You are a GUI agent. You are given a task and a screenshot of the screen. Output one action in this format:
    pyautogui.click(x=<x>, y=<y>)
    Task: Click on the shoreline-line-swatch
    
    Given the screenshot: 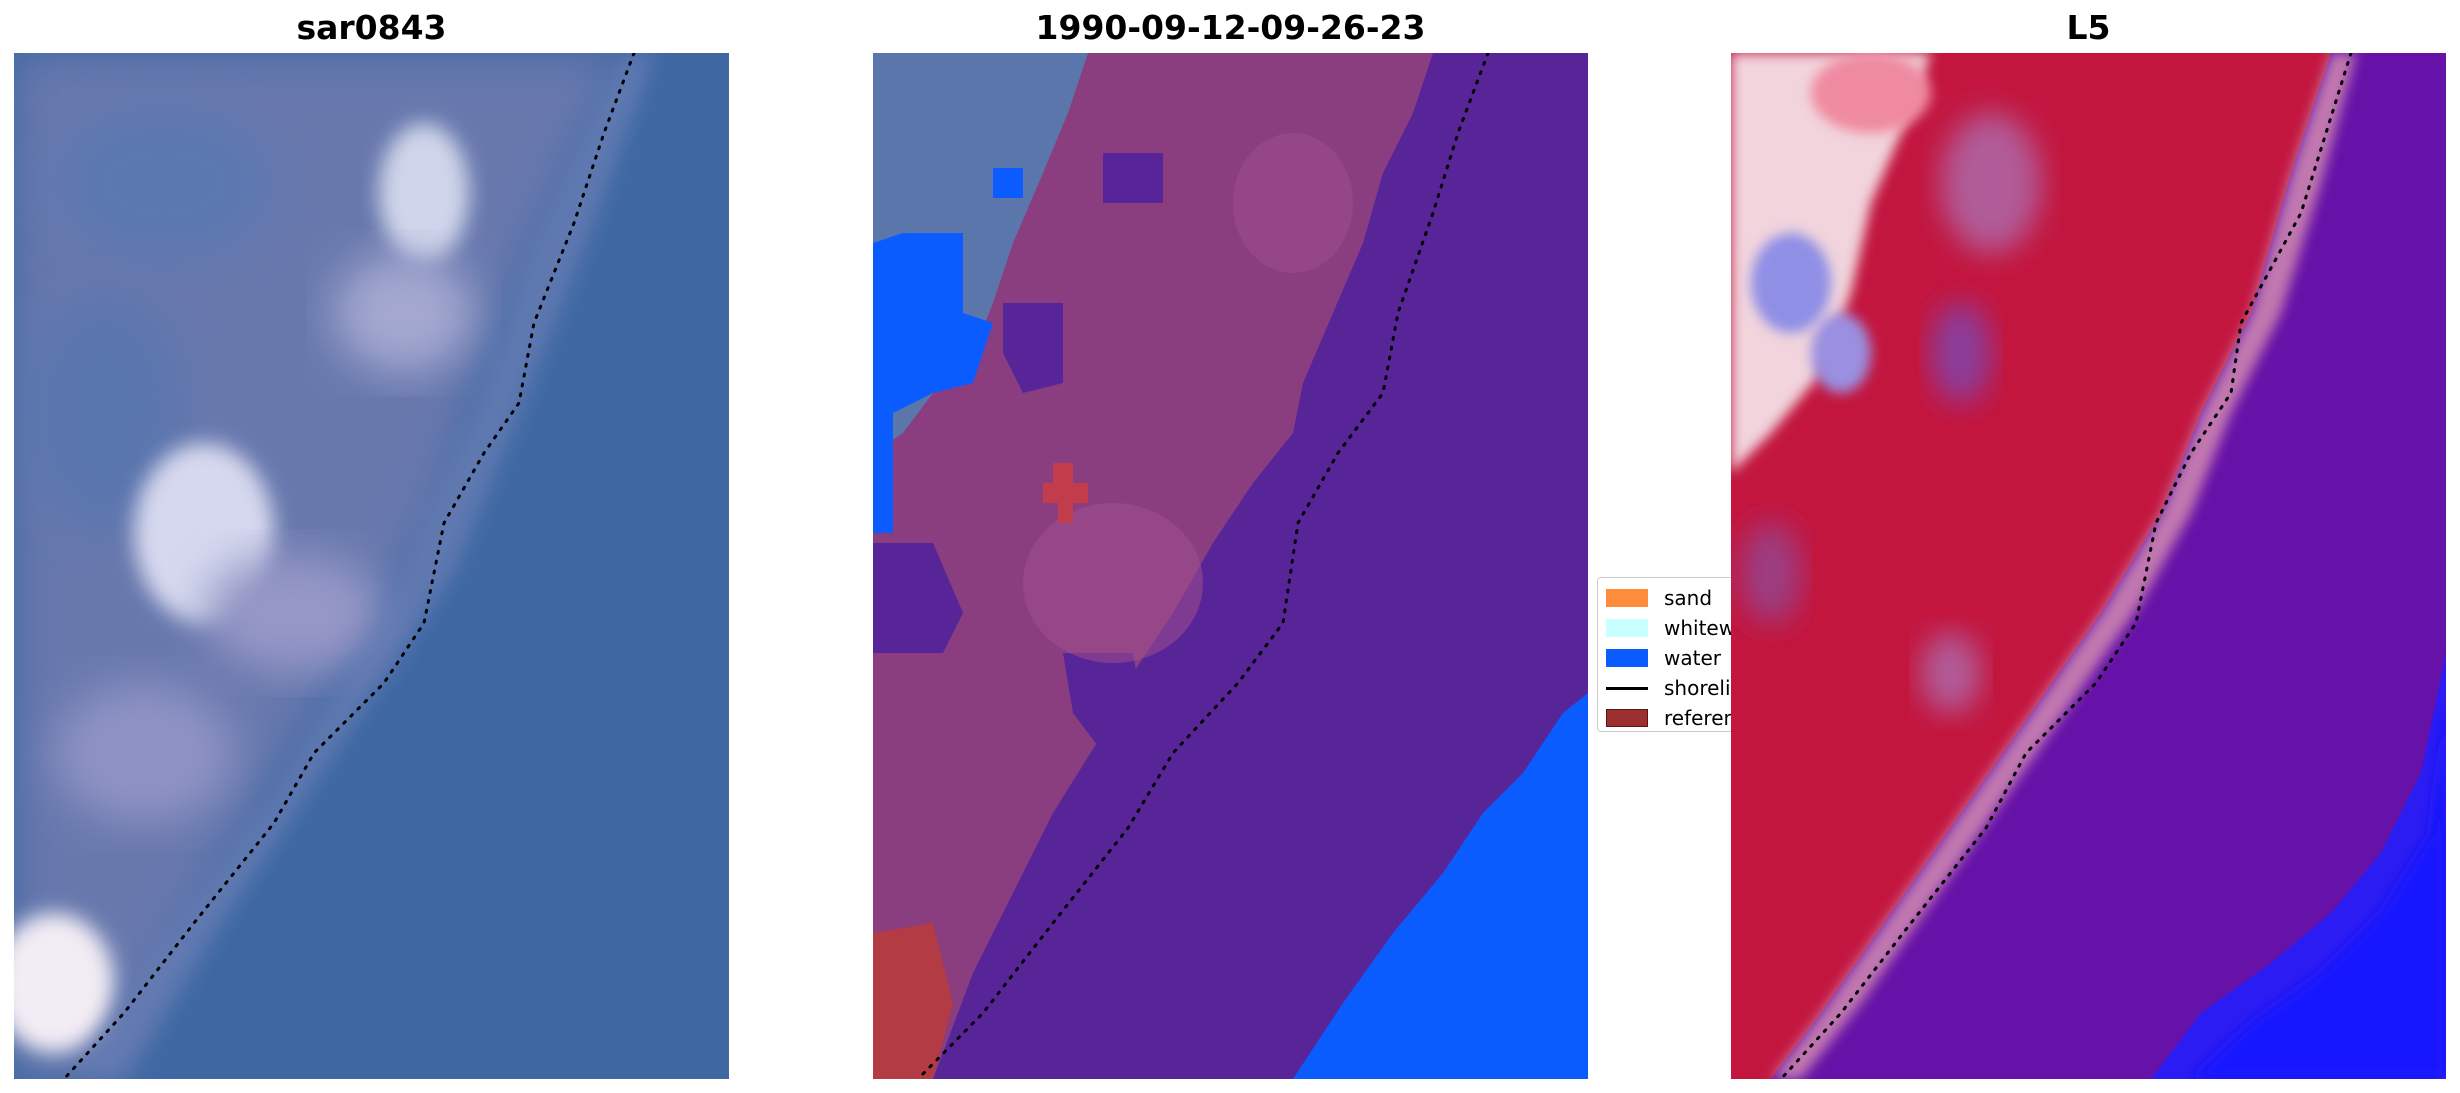 What is the action you would take?
    pyautogui.click(x=1627, y=688)
    